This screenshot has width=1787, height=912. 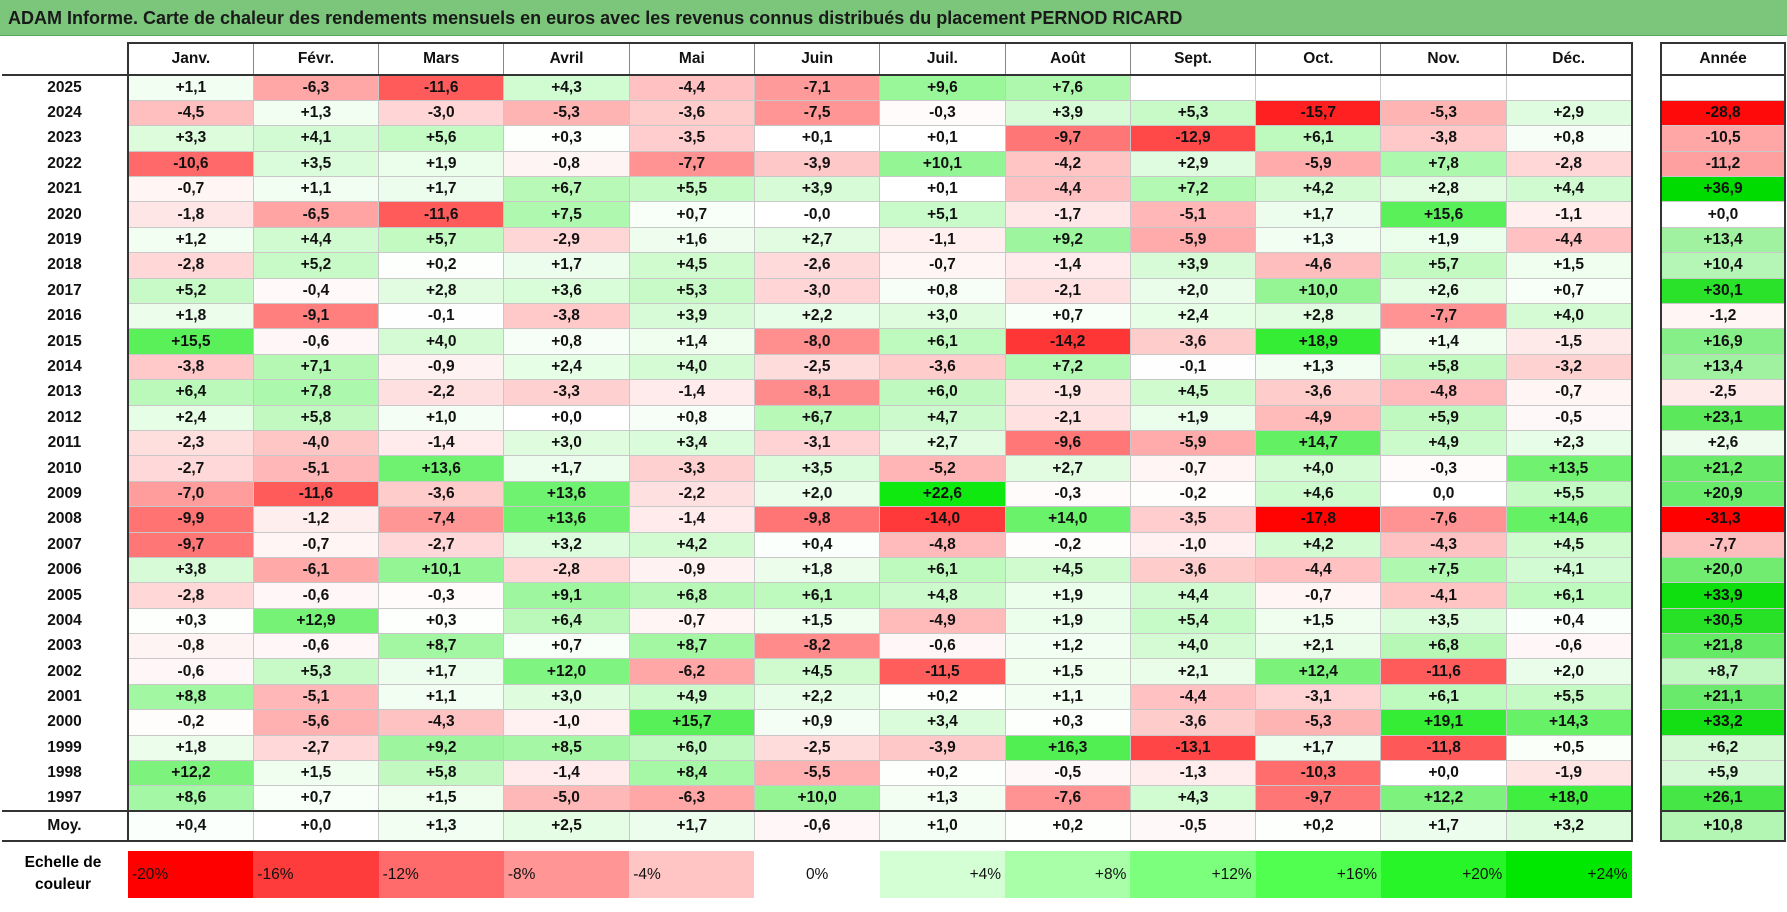 What do you see at coordinates (691, 341) in the screenshot?
I see `return-cell: +1,4` at bounding box center [691, 341].